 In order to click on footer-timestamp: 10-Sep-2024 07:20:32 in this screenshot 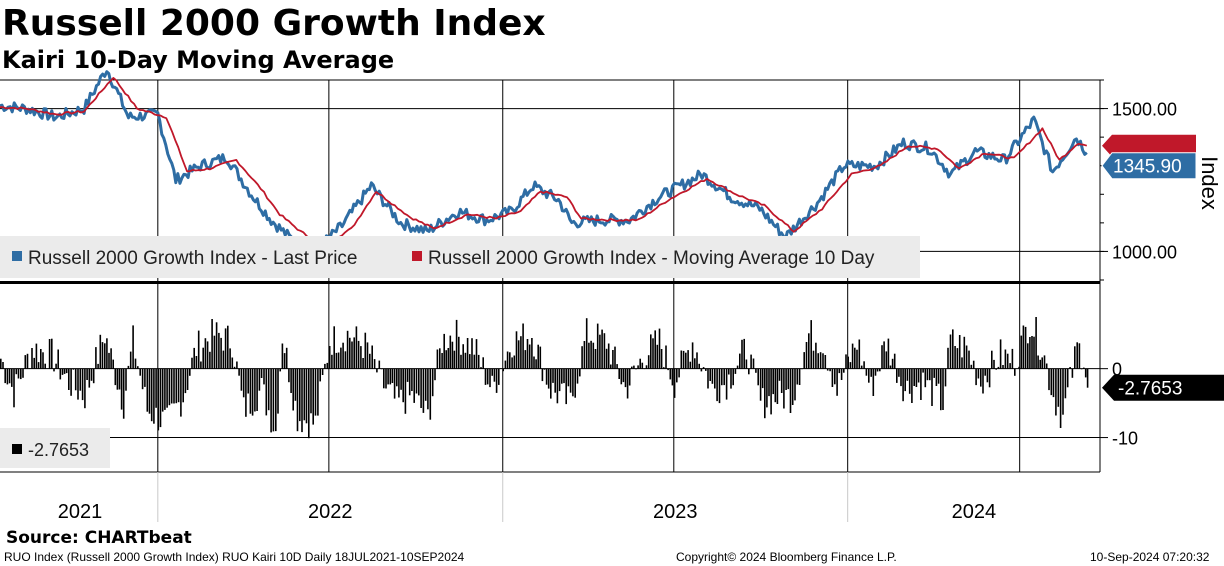, I will do `click(1150, 557)`.